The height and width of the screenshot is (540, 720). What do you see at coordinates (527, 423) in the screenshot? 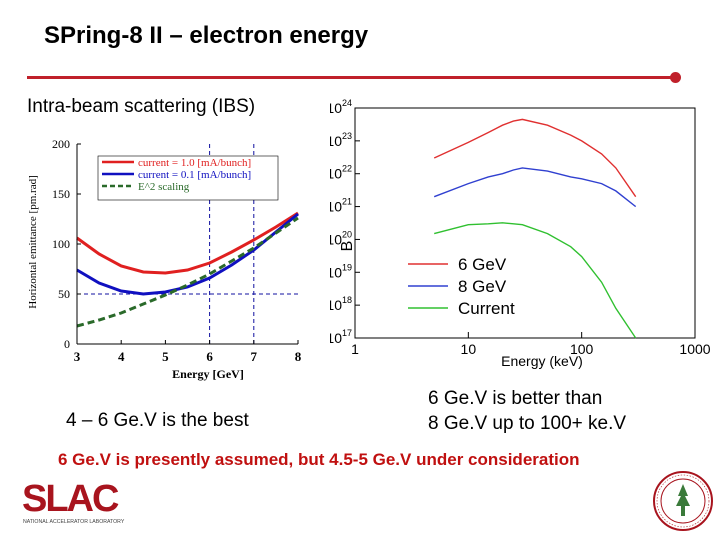
I see `caption-right-line-2: 8 Ge.V up to 100+ ke.V` at bounding box center [527, 423].